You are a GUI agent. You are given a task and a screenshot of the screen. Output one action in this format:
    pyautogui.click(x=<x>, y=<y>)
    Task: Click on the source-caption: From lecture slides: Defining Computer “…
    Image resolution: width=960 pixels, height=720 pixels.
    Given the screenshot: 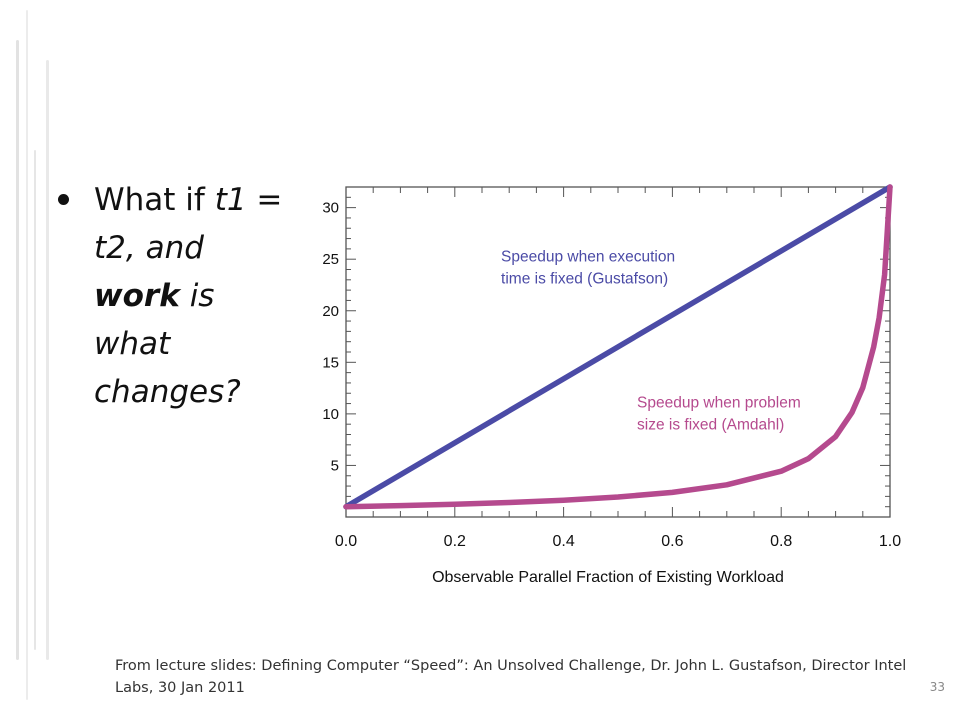 What is the action you would take?
    pyautogui.click(x=511, y=677)
    